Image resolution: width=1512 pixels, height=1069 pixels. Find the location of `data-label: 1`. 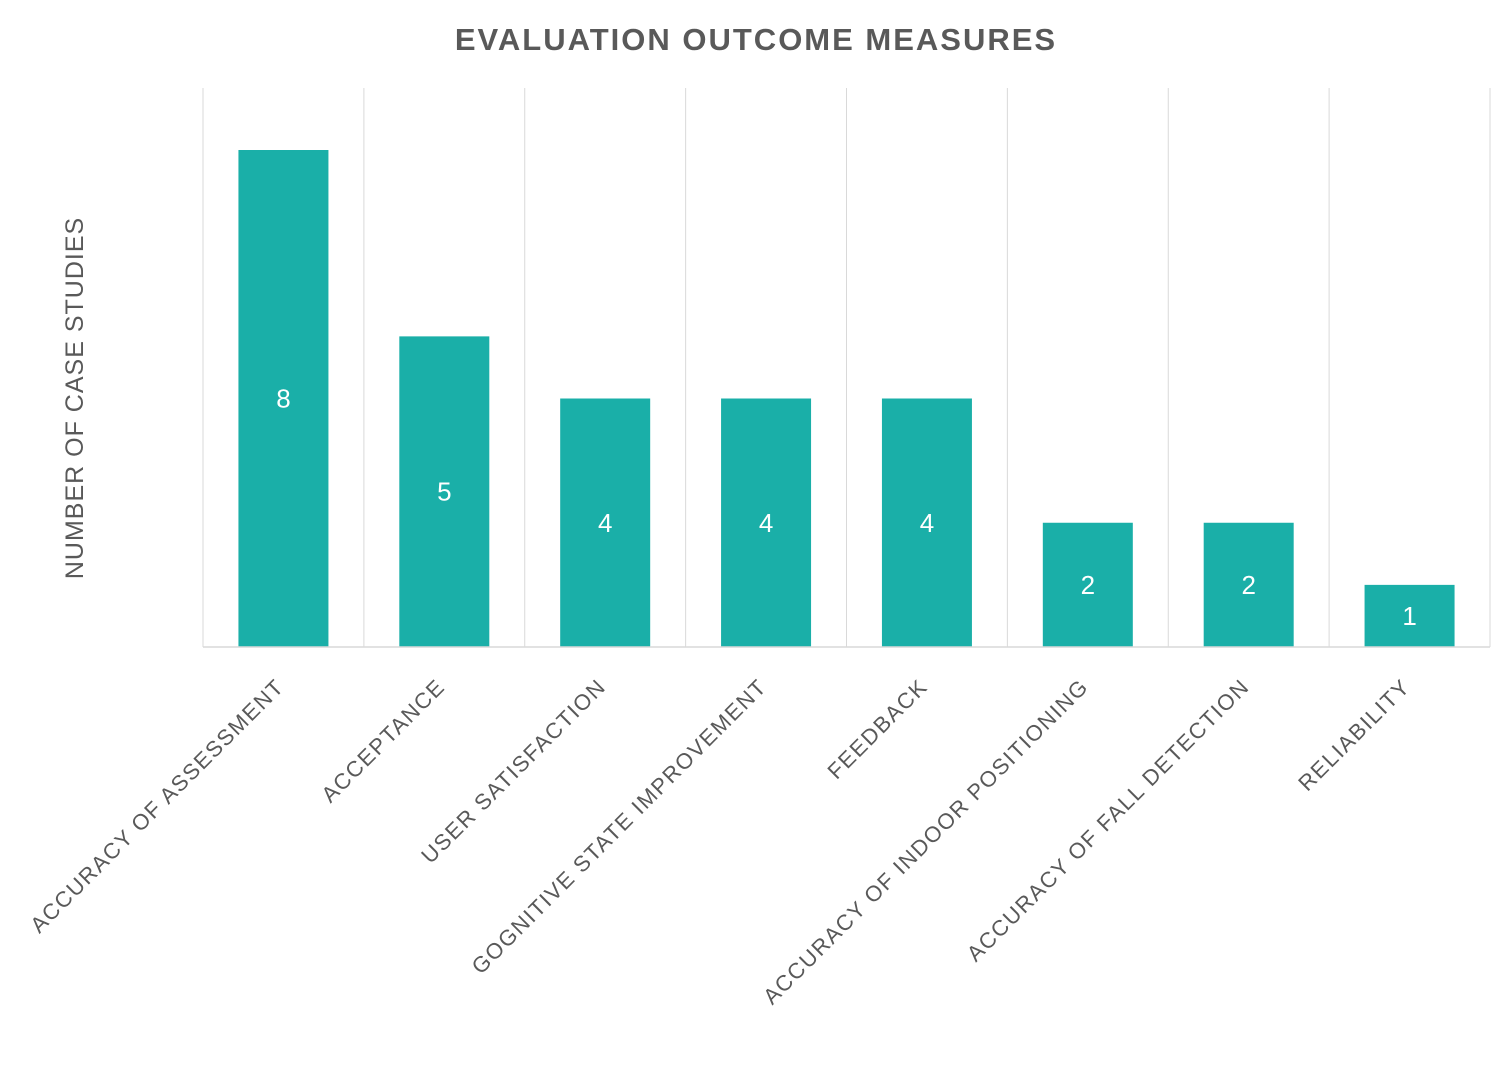

data-label: 1 is located at coordinates (1409, 616).